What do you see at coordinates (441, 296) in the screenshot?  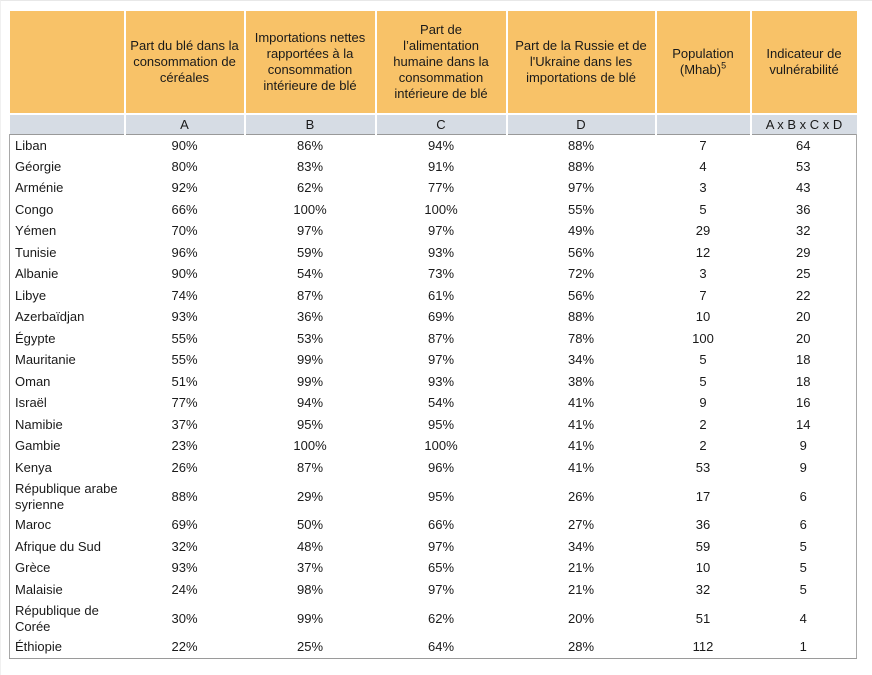 I see `value-cell-c: 61%` at bounding box center [441, 296].